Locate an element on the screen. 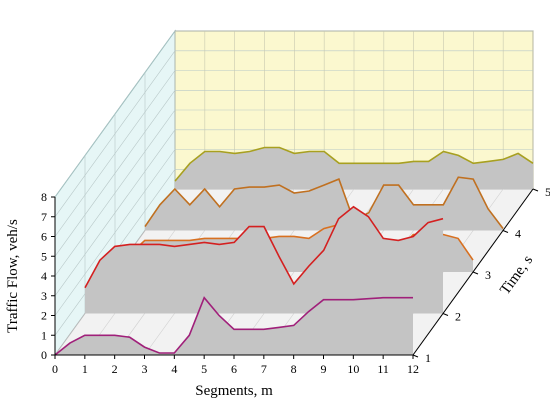  series-area-t4 is located at coordinates (324, 204).